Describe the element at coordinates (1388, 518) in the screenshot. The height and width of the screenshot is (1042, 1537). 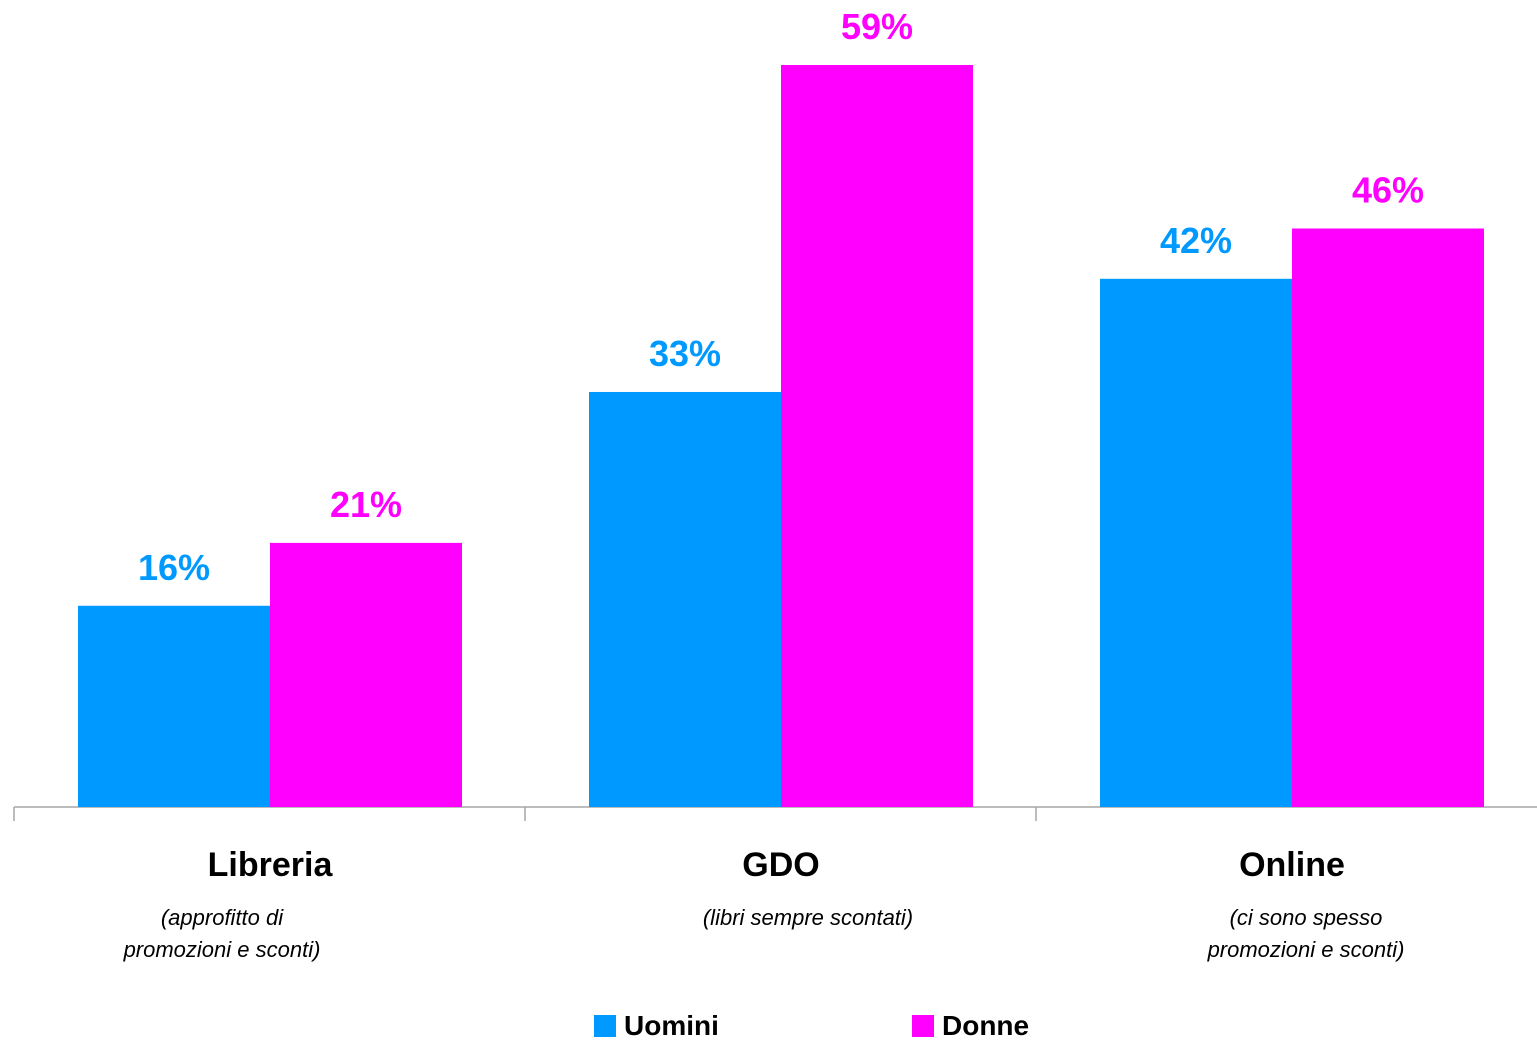
I see `bar-donne-online` at that location.